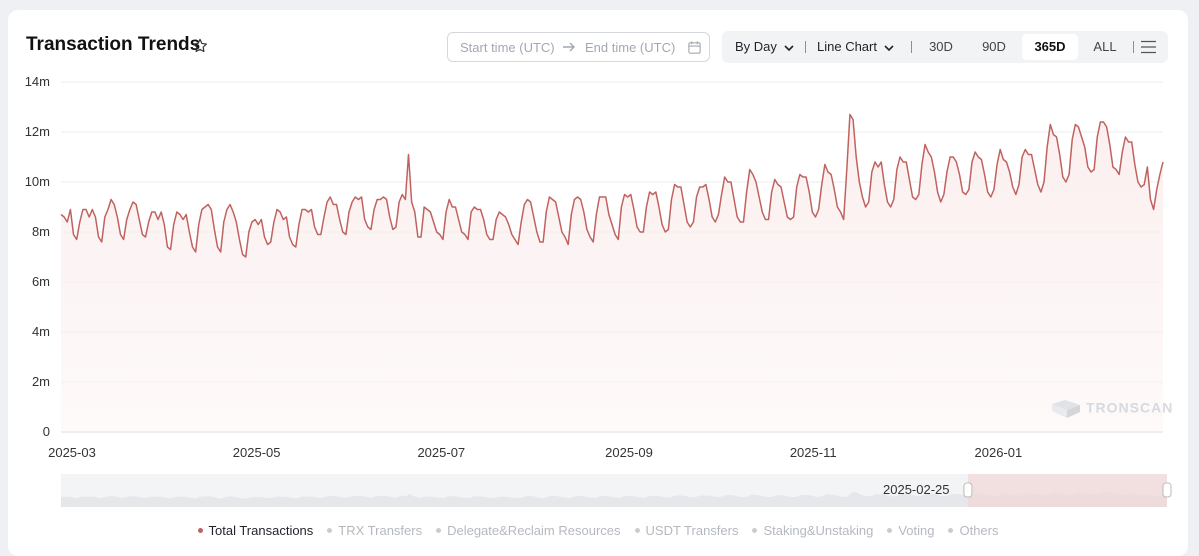 This screenshot has height=556, width=1199. Describe the element at coordinates (41, 231) in the screenshot. I see `y-tick-label: 8m` at that location.